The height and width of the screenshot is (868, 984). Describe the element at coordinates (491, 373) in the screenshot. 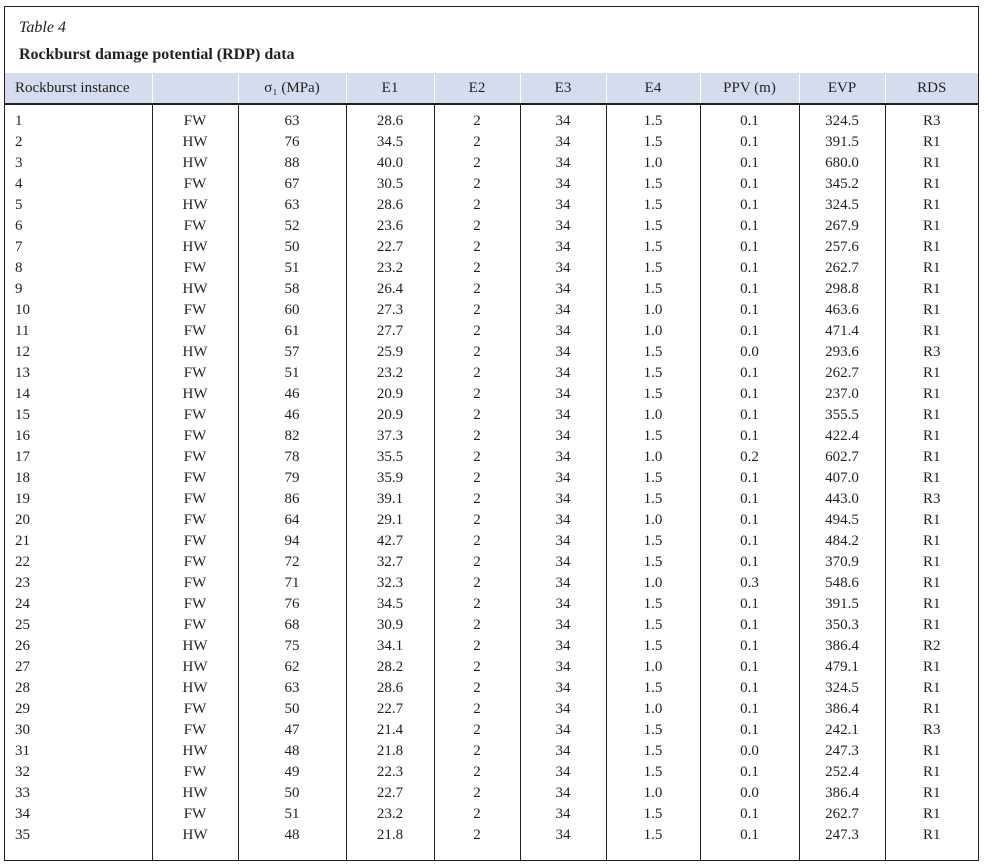

I see `table-row: 13 FW 51 23.2 2 34 1.5 0.1 262.7 R1` at that location.